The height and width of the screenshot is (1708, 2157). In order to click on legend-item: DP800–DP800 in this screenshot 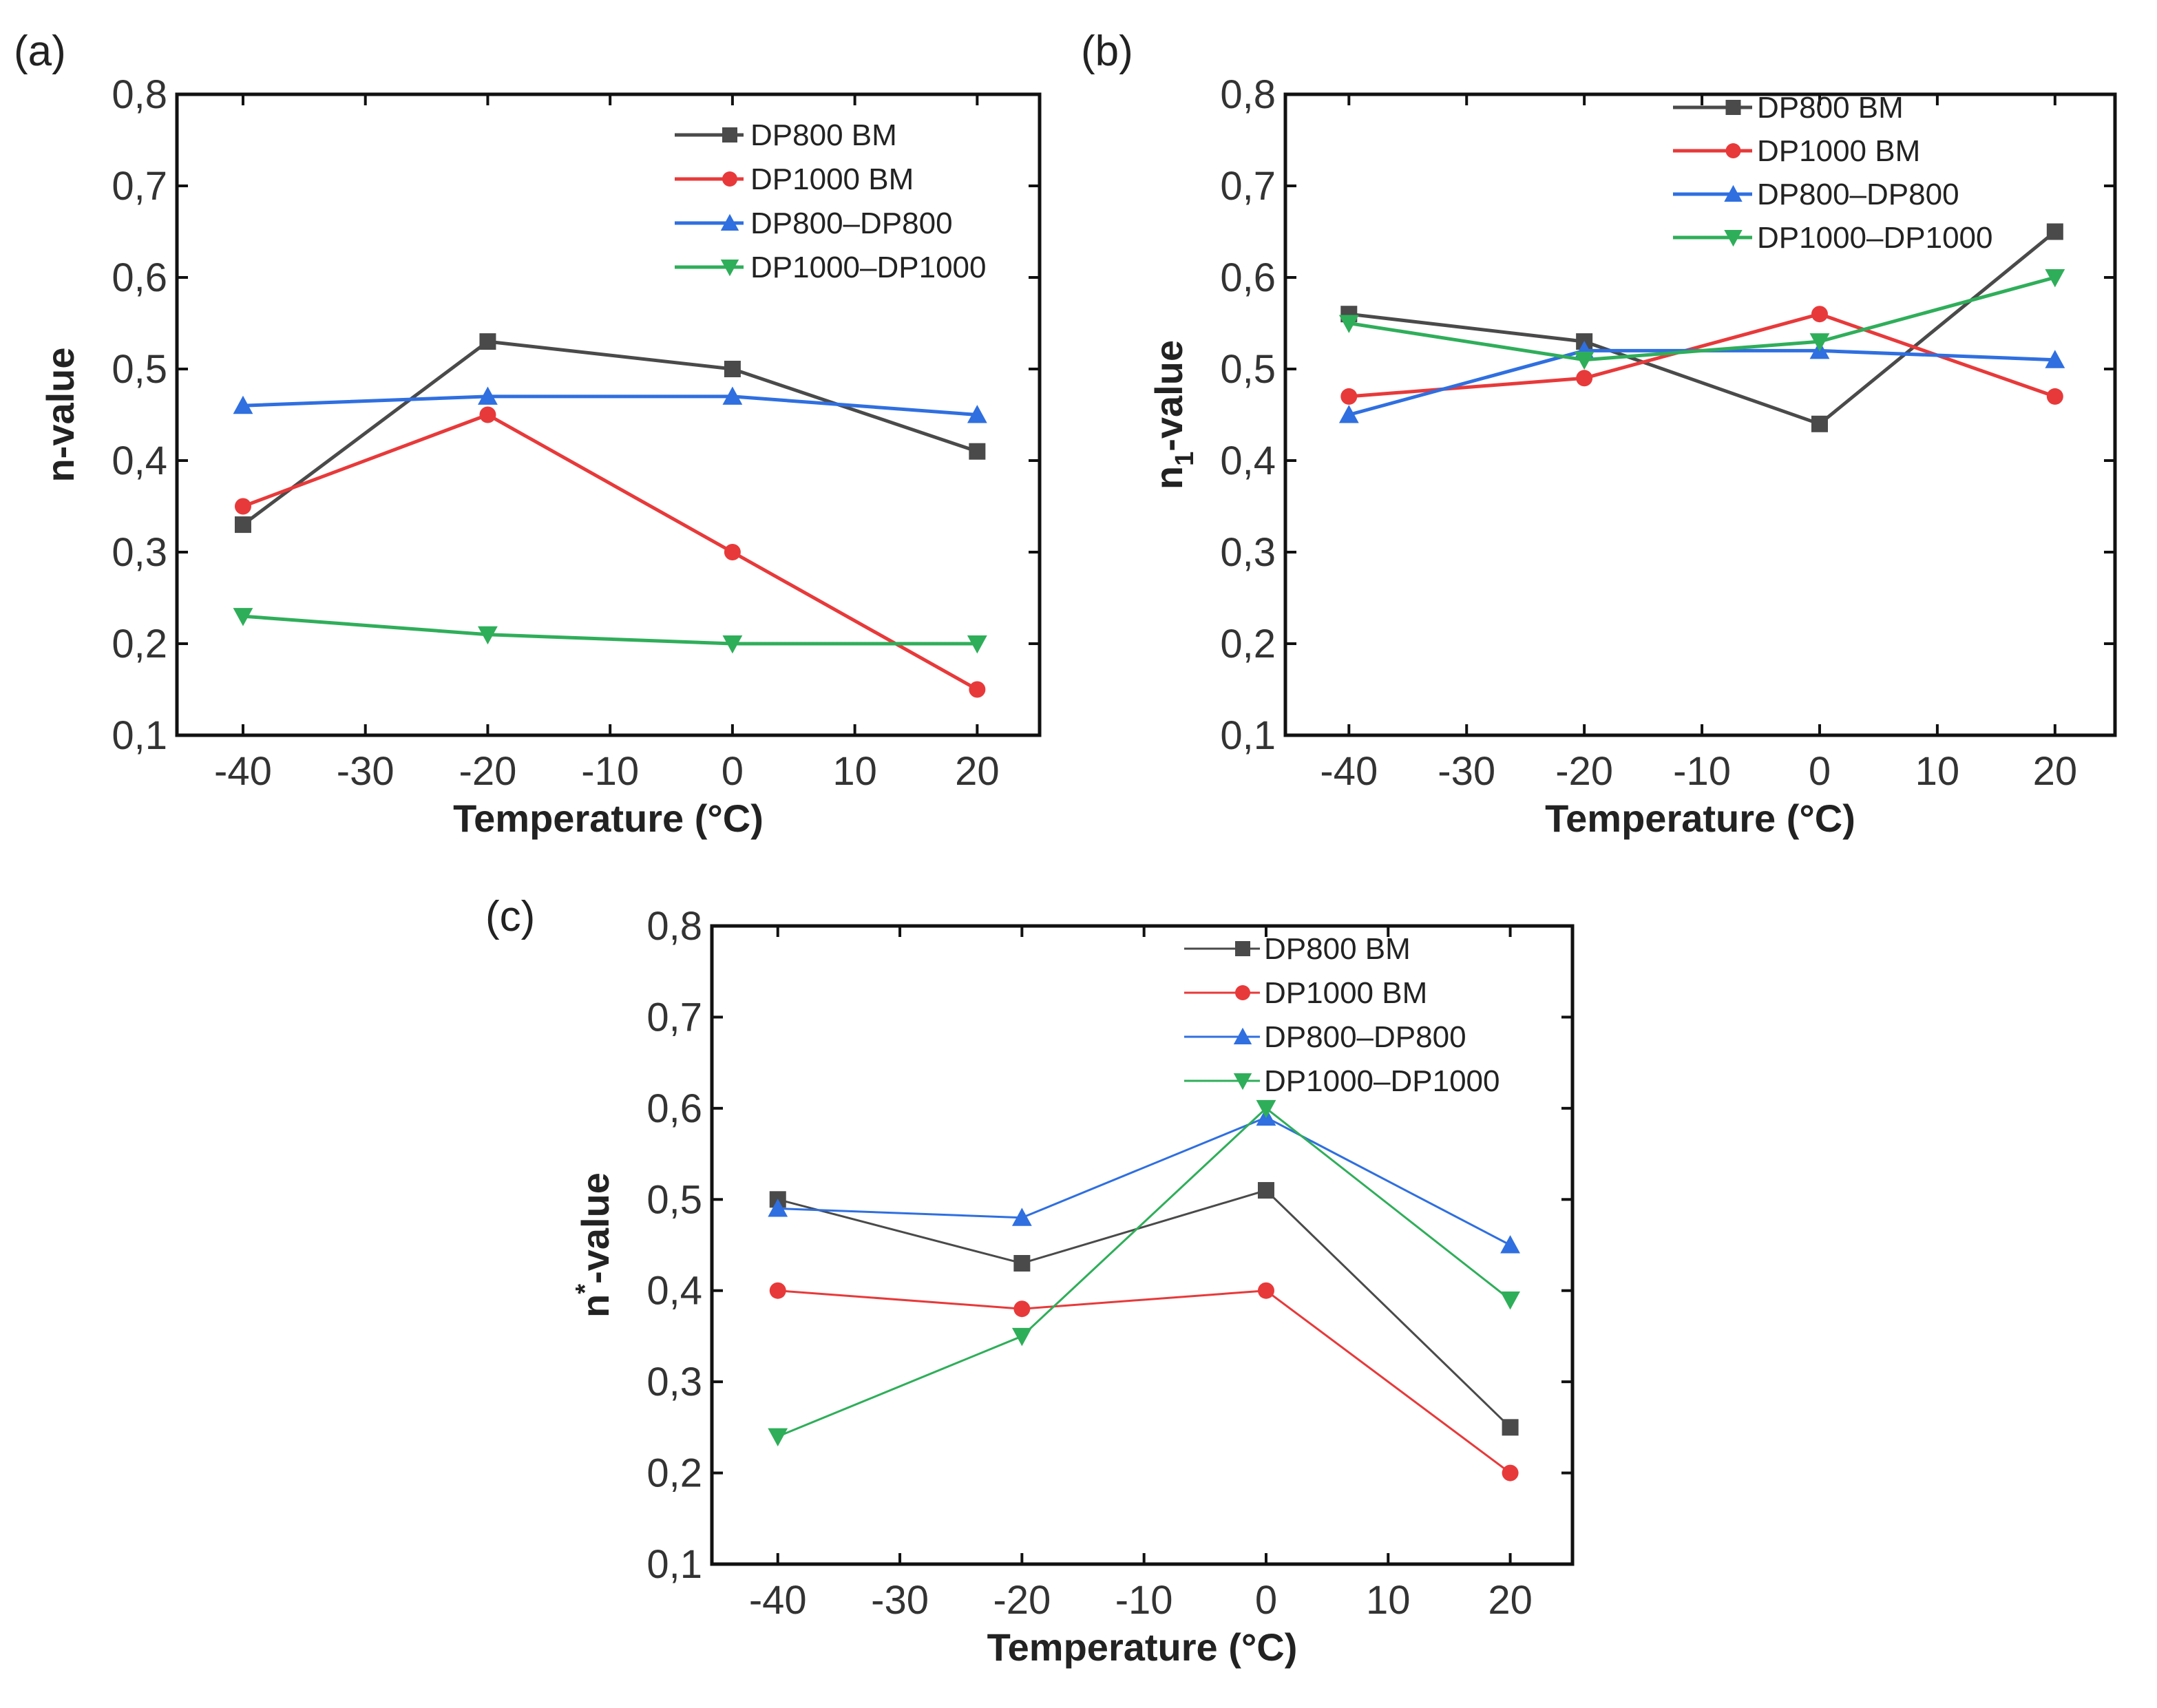, I will do `click(1816, 194)`.